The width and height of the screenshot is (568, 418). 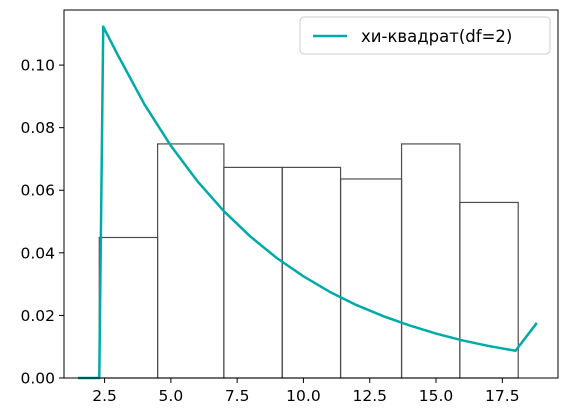 I want to click on x-axis: 2.5 5.0 7.5 10.0 12.5 15.0 17.5, so click(x=306, y=391).